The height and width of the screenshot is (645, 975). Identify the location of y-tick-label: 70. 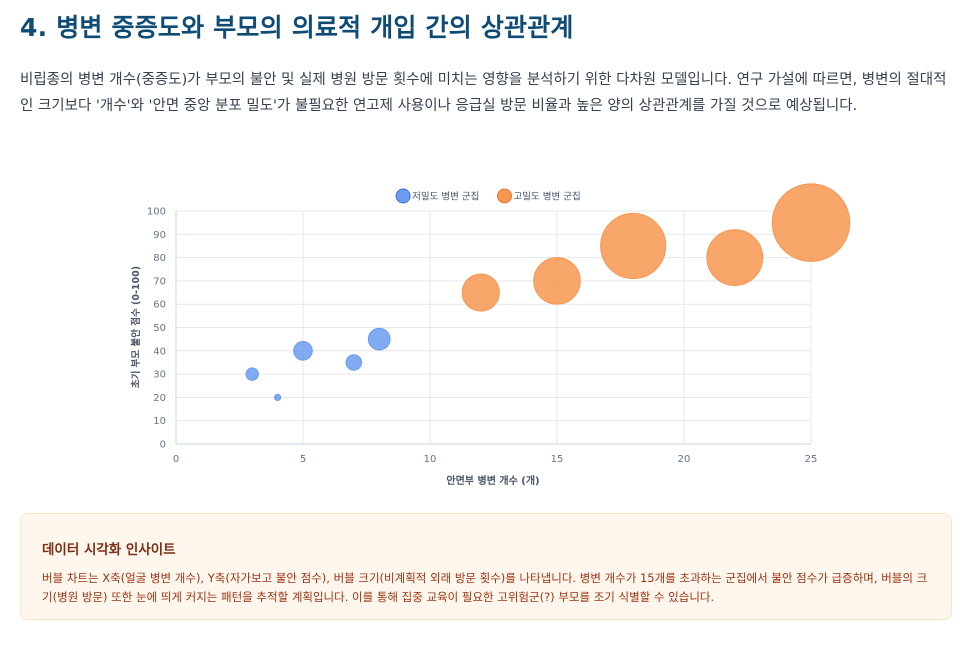
(159, 281).